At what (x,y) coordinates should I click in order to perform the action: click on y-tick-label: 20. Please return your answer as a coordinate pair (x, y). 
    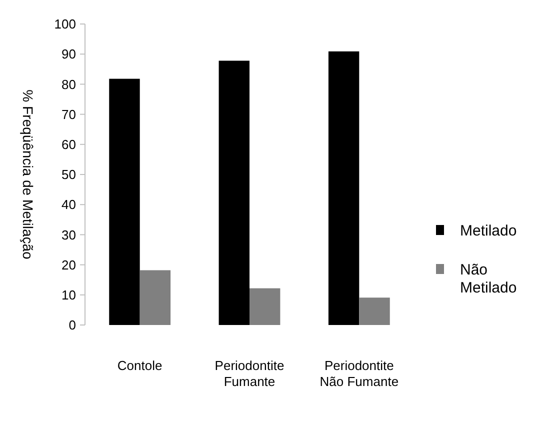
    Looking at the image, I should click on (69, 264).